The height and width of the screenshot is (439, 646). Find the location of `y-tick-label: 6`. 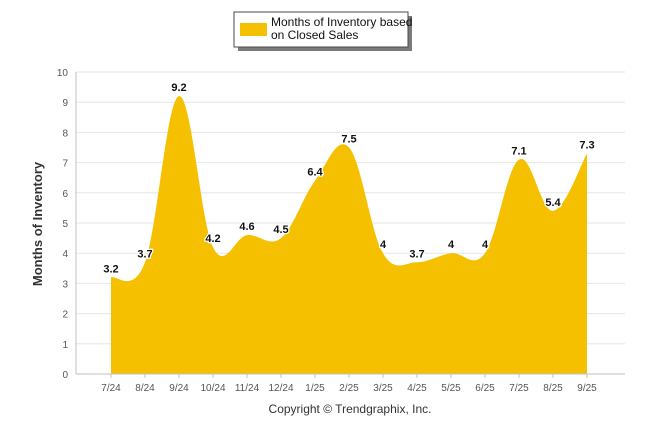

y-tick-label: 6 is located at coordinates (65, 194).